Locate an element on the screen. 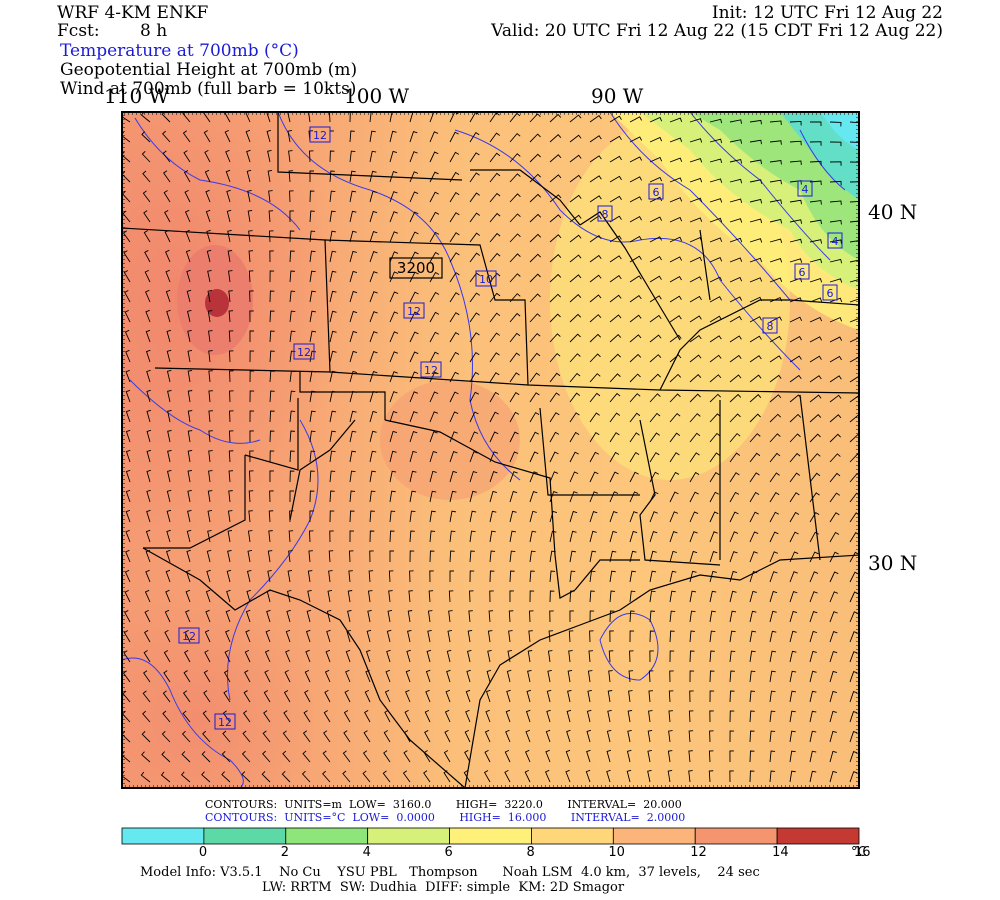 The image size is (1000, 900). colorbar-tick-label: 4 is located at coordinates (366, 852).